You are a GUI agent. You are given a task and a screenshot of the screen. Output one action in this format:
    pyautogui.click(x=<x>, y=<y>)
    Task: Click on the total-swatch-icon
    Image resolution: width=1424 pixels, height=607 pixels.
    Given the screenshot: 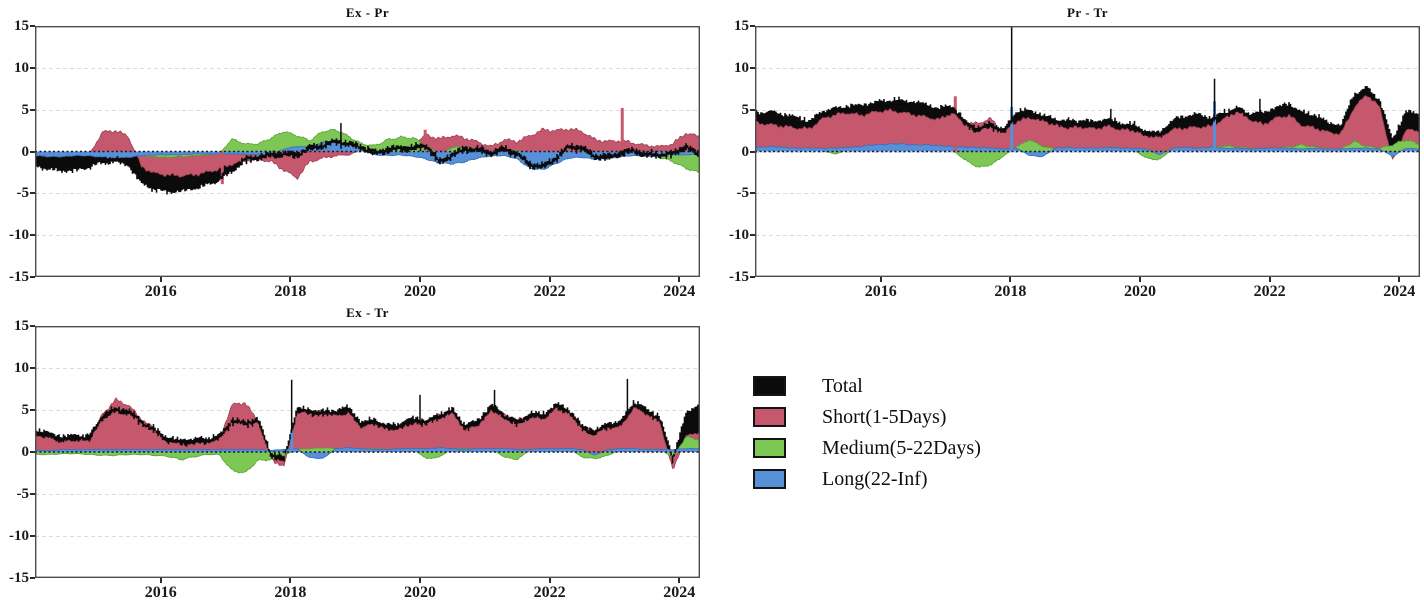 What is the action you would take?
    pyautogui.click(x=769, y=386)
    